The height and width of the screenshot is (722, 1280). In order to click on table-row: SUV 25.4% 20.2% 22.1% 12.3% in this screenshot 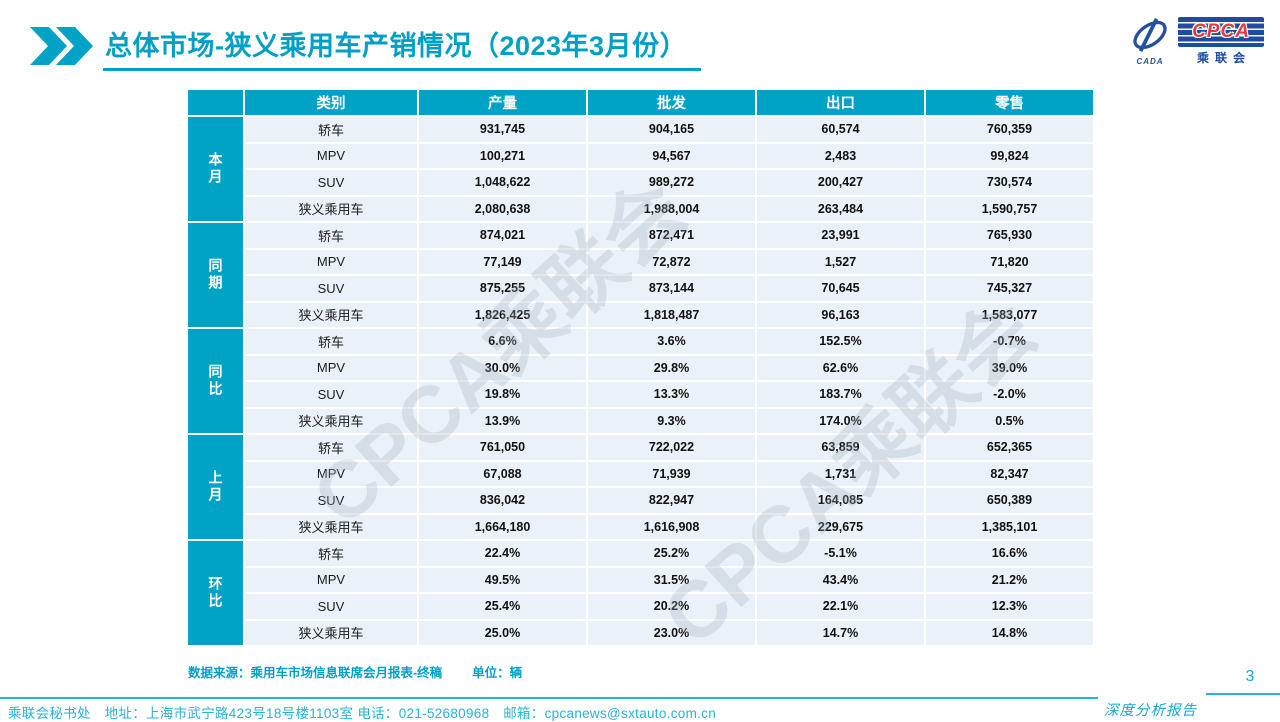, I will do `click(640, 606)`.